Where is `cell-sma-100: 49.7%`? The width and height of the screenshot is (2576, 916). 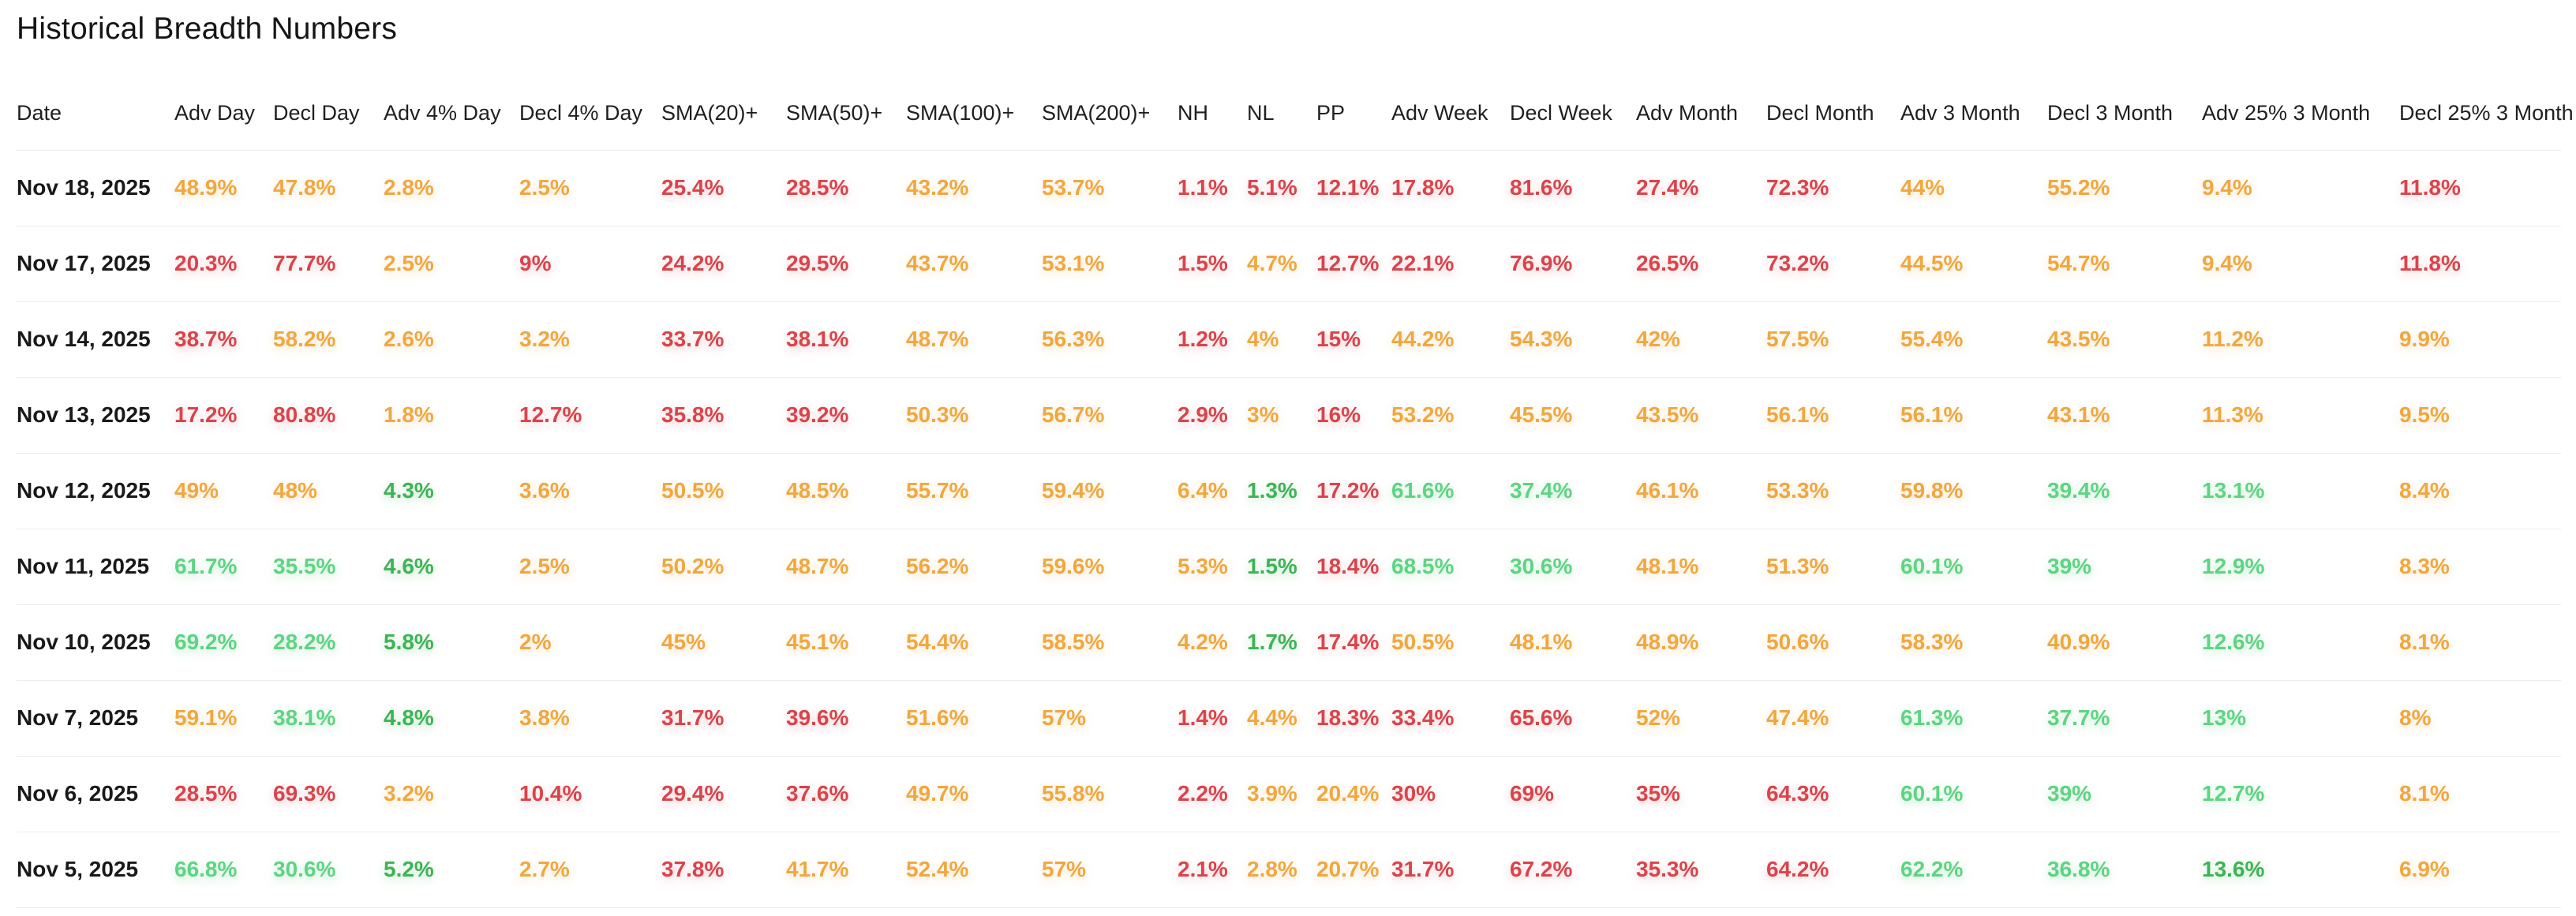
cell-sma-100: 49.7% is located at coordinates (974, 794).